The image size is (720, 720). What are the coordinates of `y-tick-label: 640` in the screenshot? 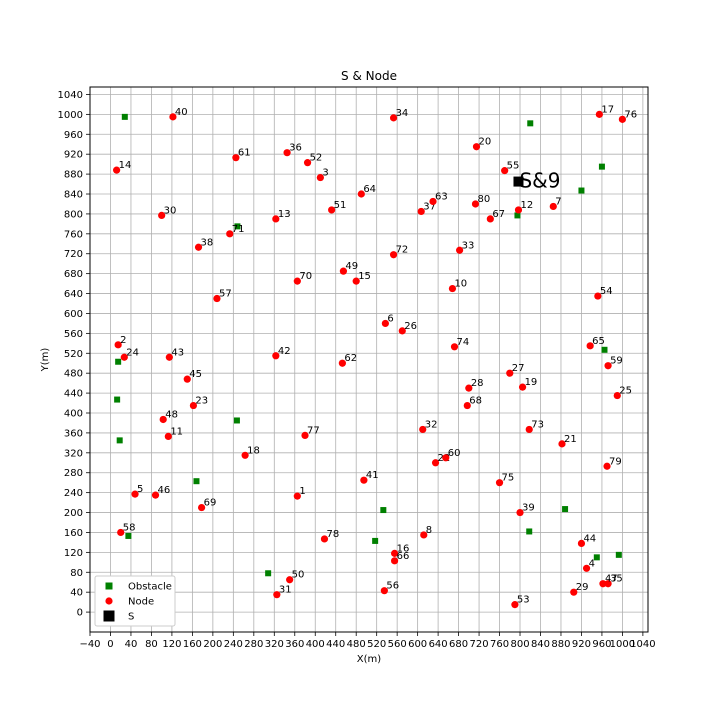 It's located at (73, 294).